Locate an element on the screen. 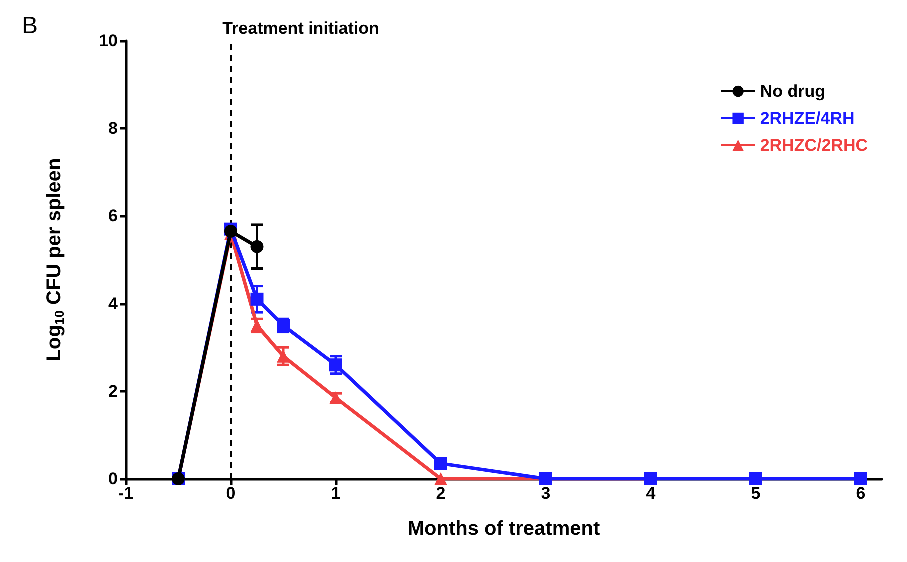  x-tick-label: 0 is located at coordinates (231, 493).